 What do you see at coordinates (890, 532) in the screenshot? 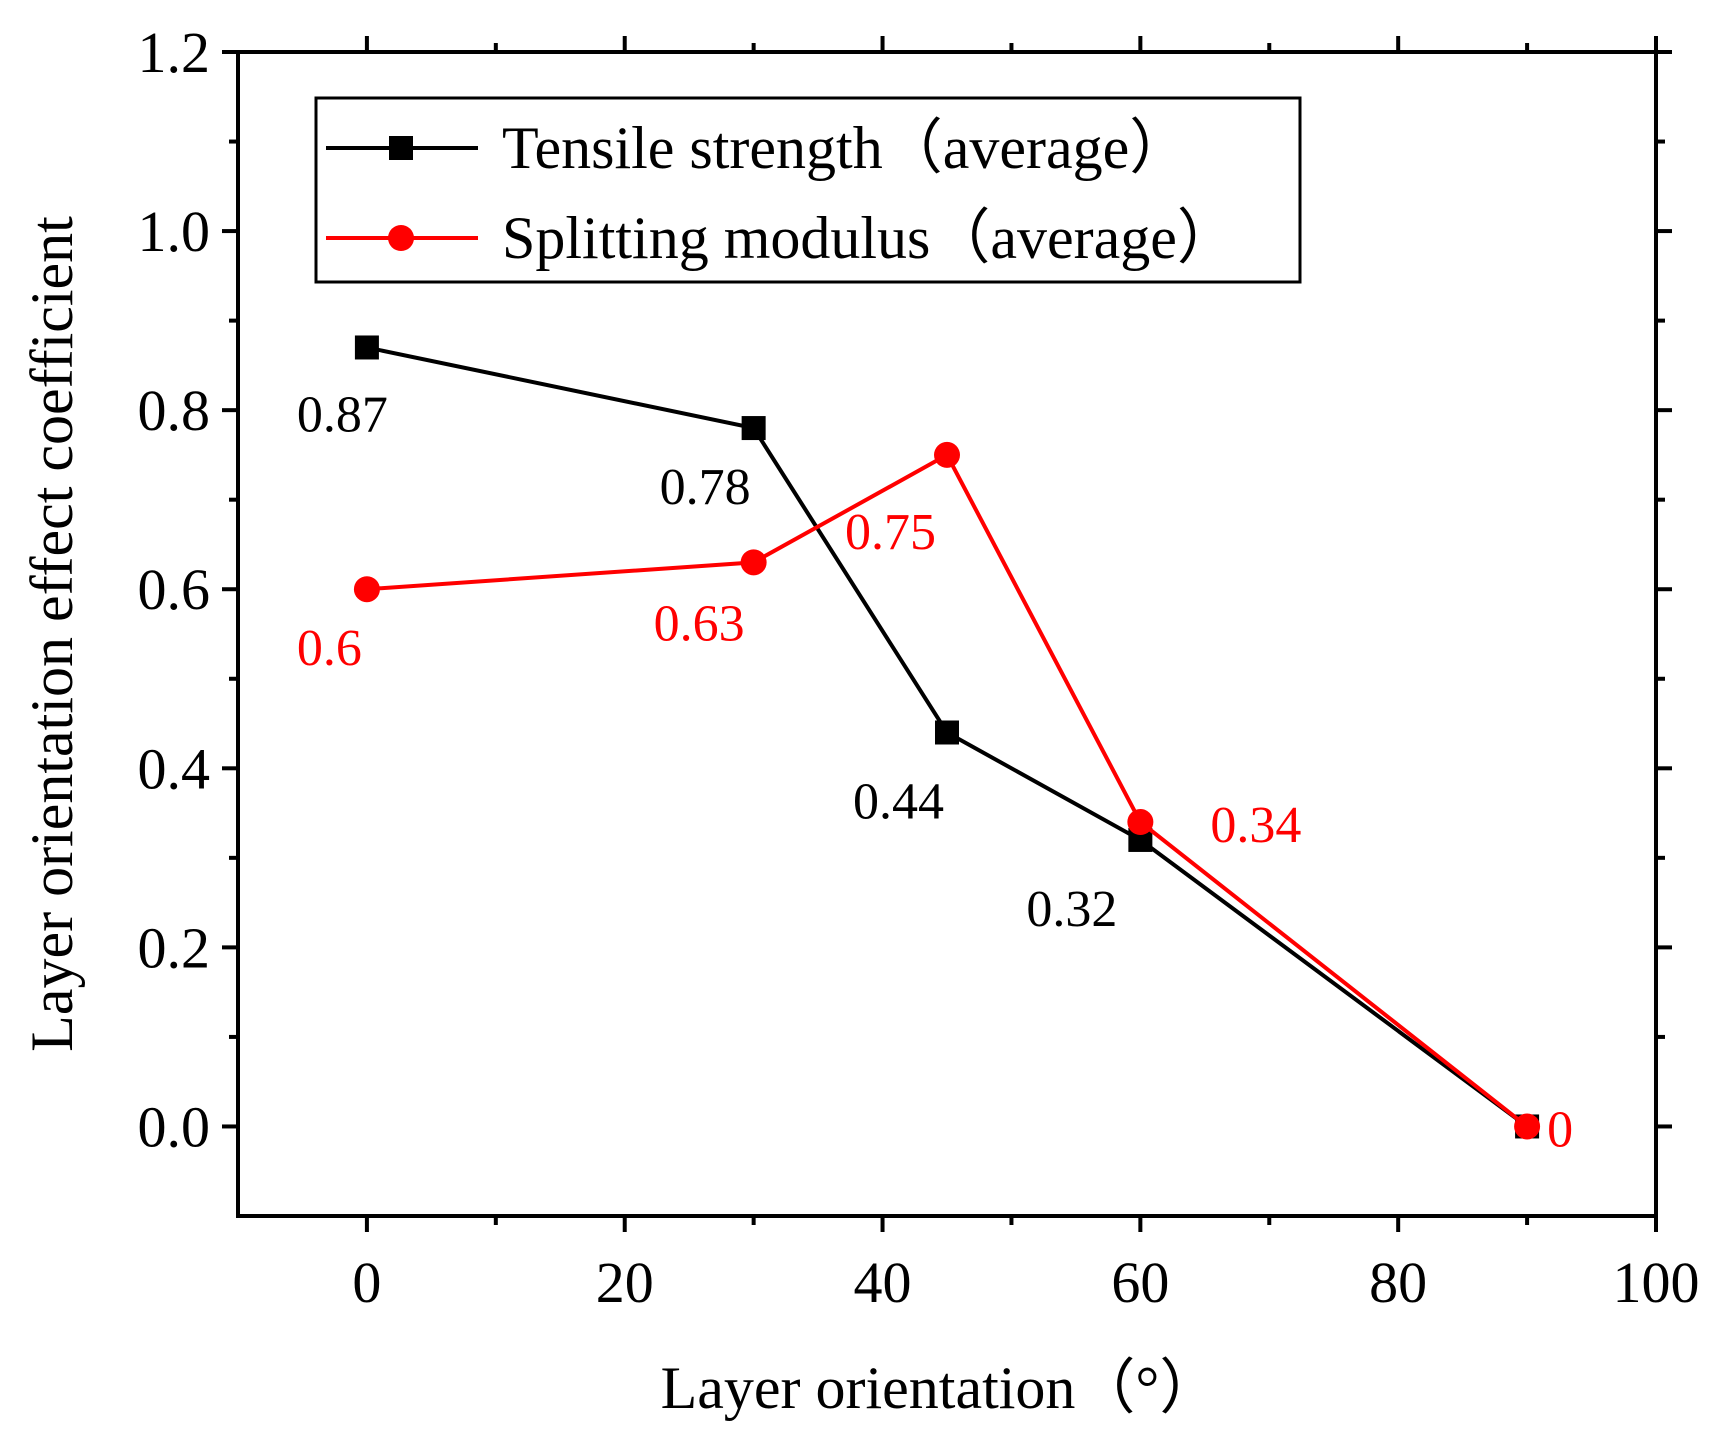
I see `data-label-1: 0.75` at bounding box center [890, 532].